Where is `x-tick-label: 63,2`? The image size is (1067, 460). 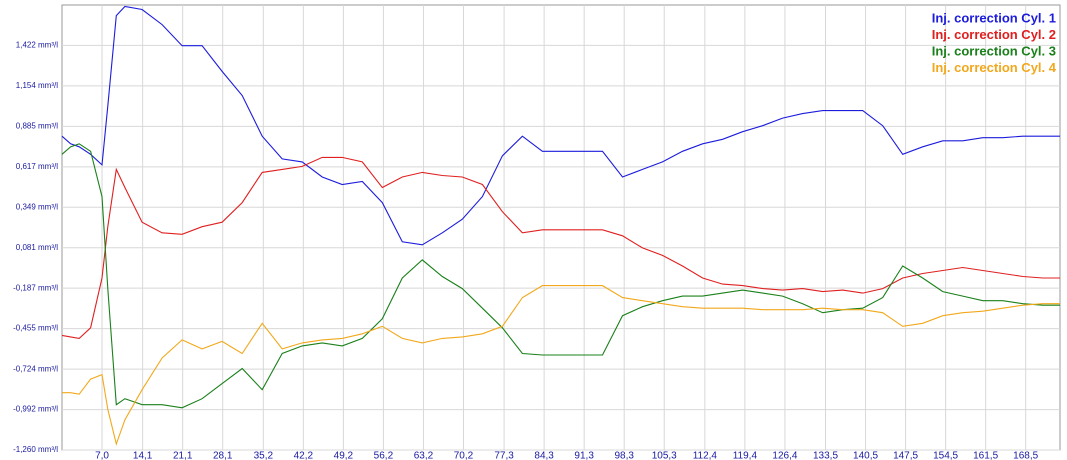 x-tick-label: 63,2 is located at coordinates (424, 455).